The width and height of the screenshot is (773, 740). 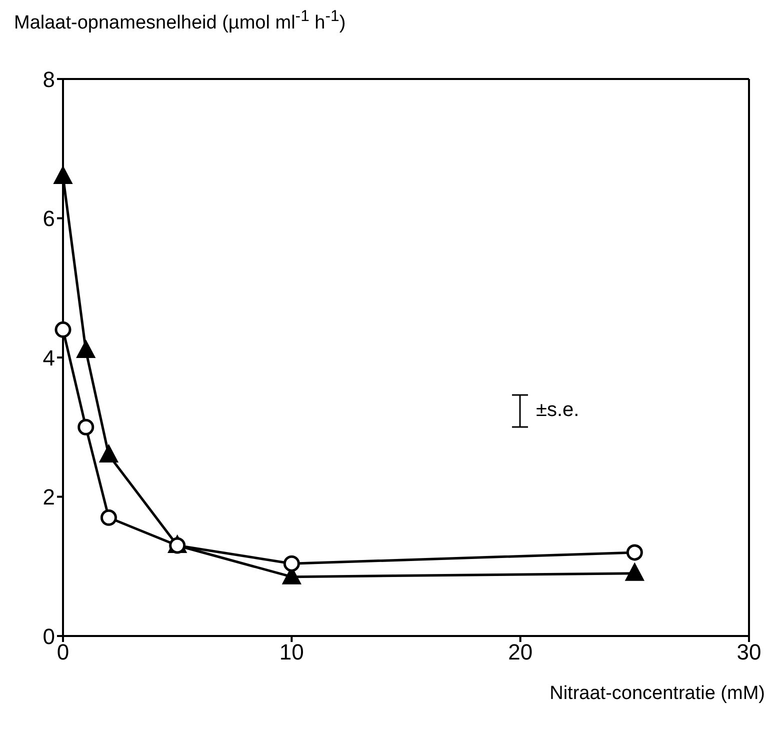 I want to click on y-tick-label: 6, so click(x=48, y=219).